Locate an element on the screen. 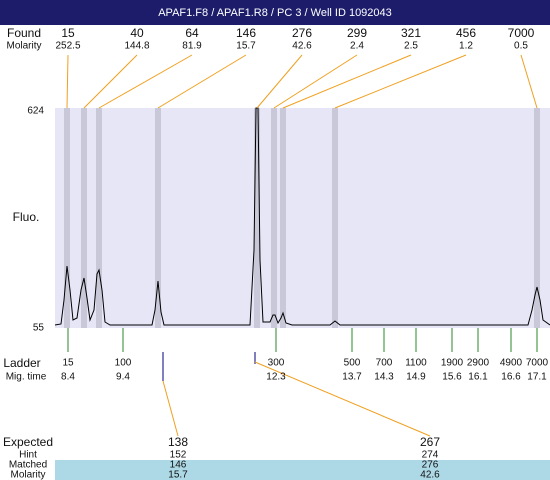 This screenshot has width=550, height=480. found-molarity: 1.2 is located at coordinates (466, 46).